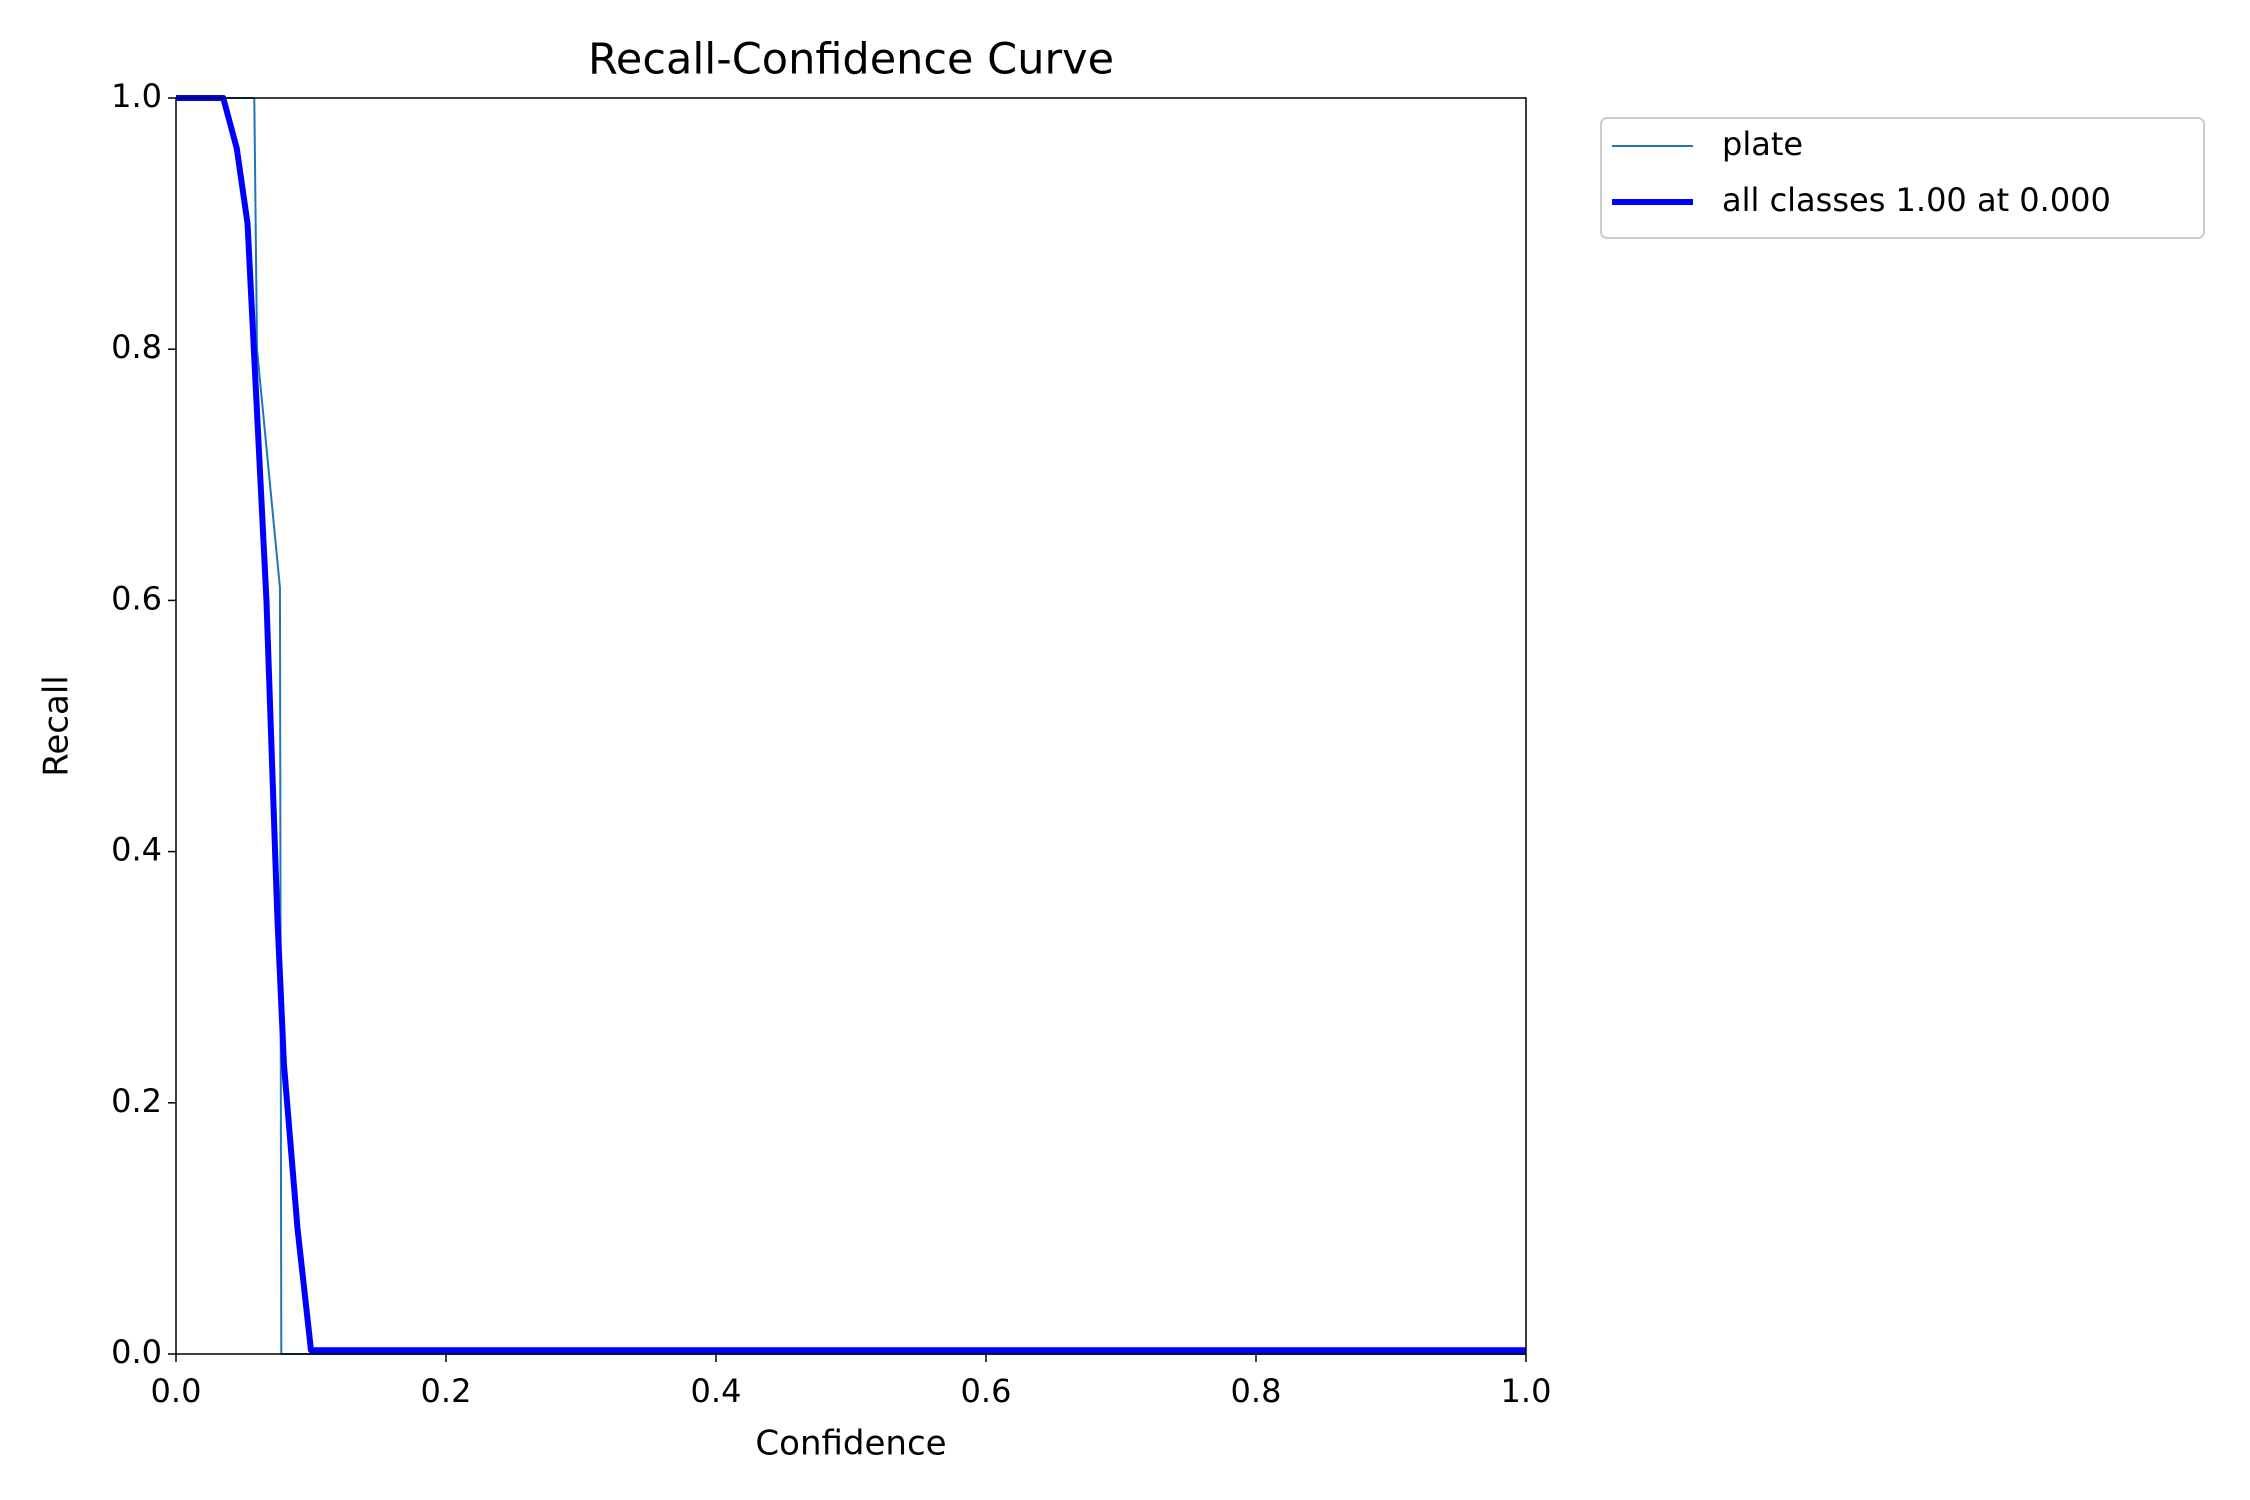 The height and width of the screenshot is (1500, 2250). Describe the element at coordinates (136, 850) in the screenshot. I see `y-tick-label: 0.4` at that location.